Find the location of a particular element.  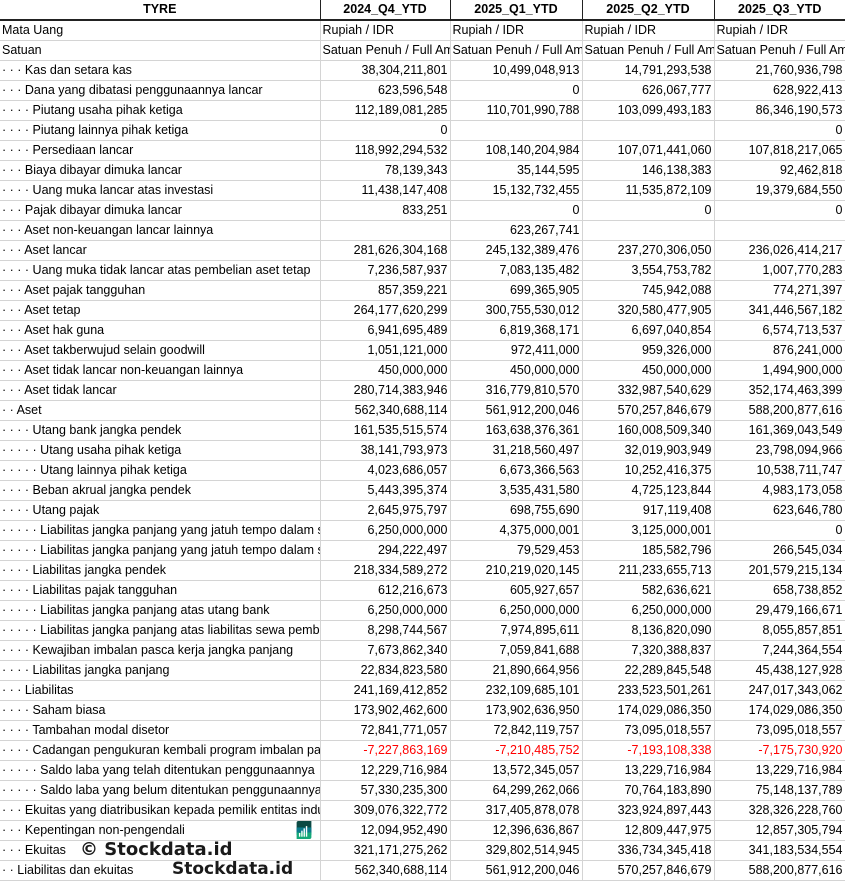

value-cell: 86,346,190,573 is located at coordinates (779, 110).